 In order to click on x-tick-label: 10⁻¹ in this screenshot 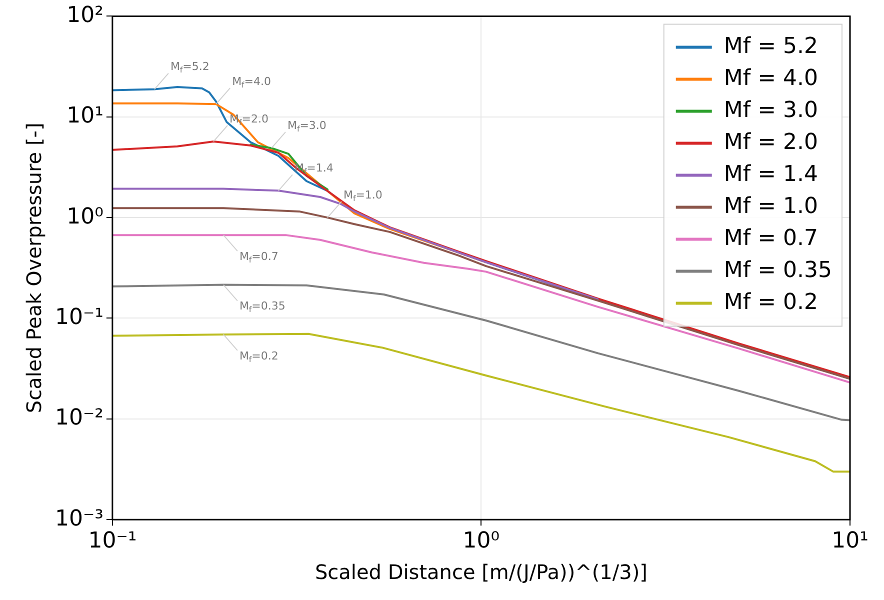, I will do `click(112, 541)`.